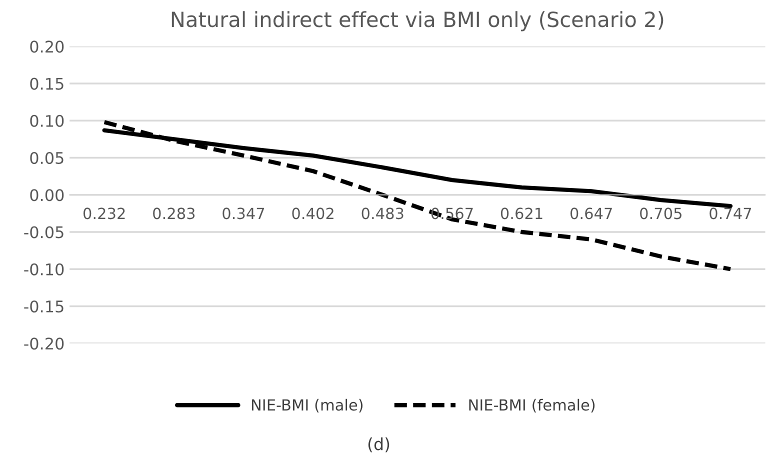 The height and width of the screenshot is (464, 773). What do you see at coordinates (44, 344) in the screenshot?
I see `y-tick-label: -0.20` at bounding box center [44, 344].